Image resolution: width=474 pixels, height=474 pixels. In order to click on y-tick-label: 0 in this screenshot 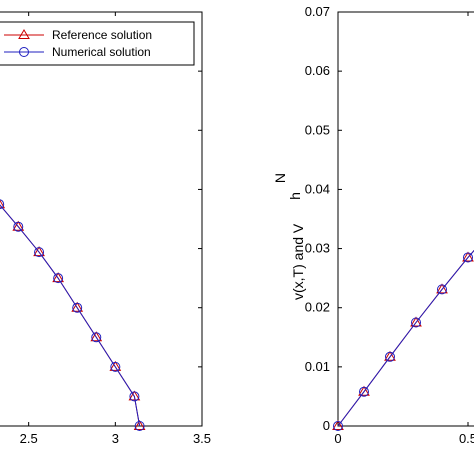, I will do `click(326, 425)`.